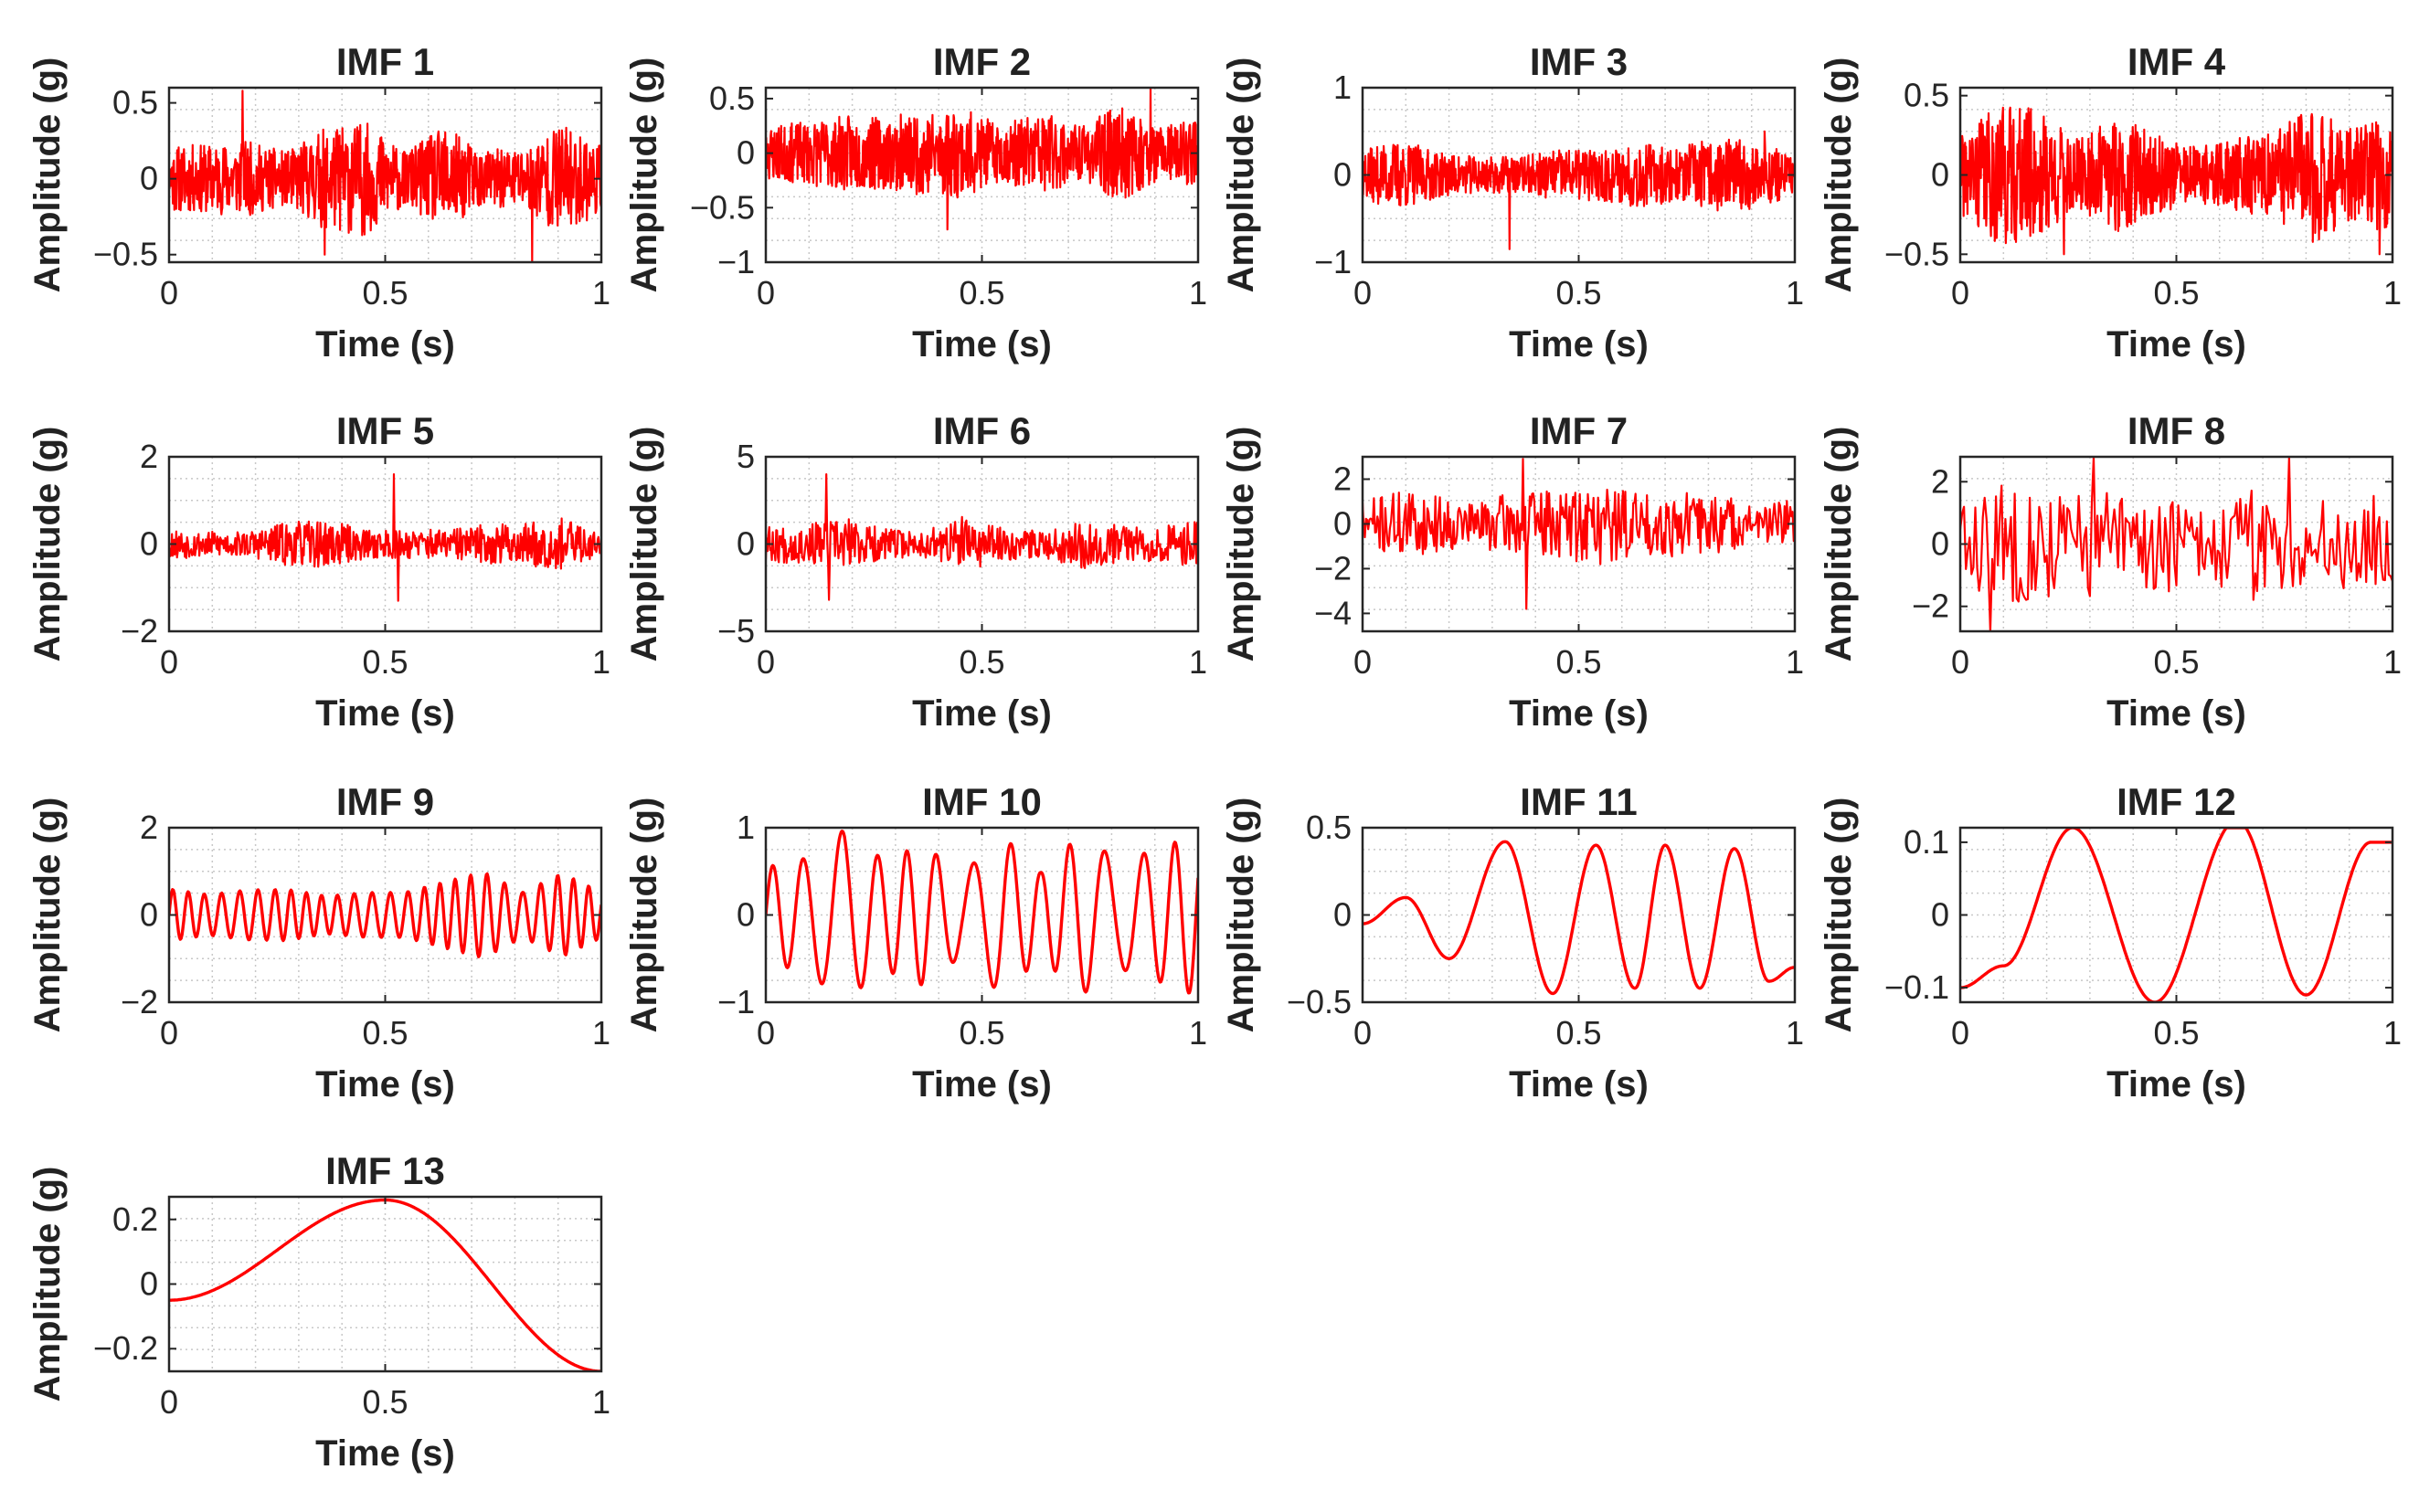 The width and height of the screenshot is (2419, 1512). What do you see at coordinates (1916, 987) in the screenshot?
I see `y-tick-label: −0.1` at bounding box center [1916, 987].